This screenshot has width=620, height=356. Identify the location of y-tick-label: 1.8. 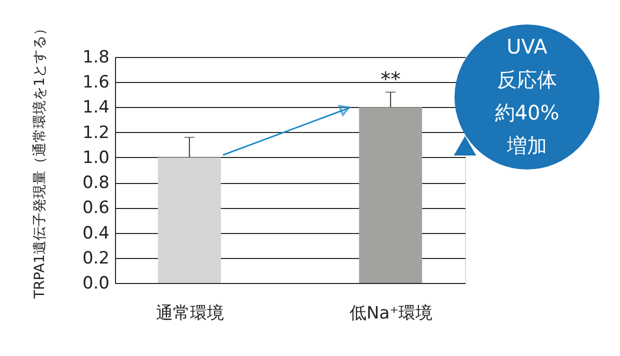
(96, 58).